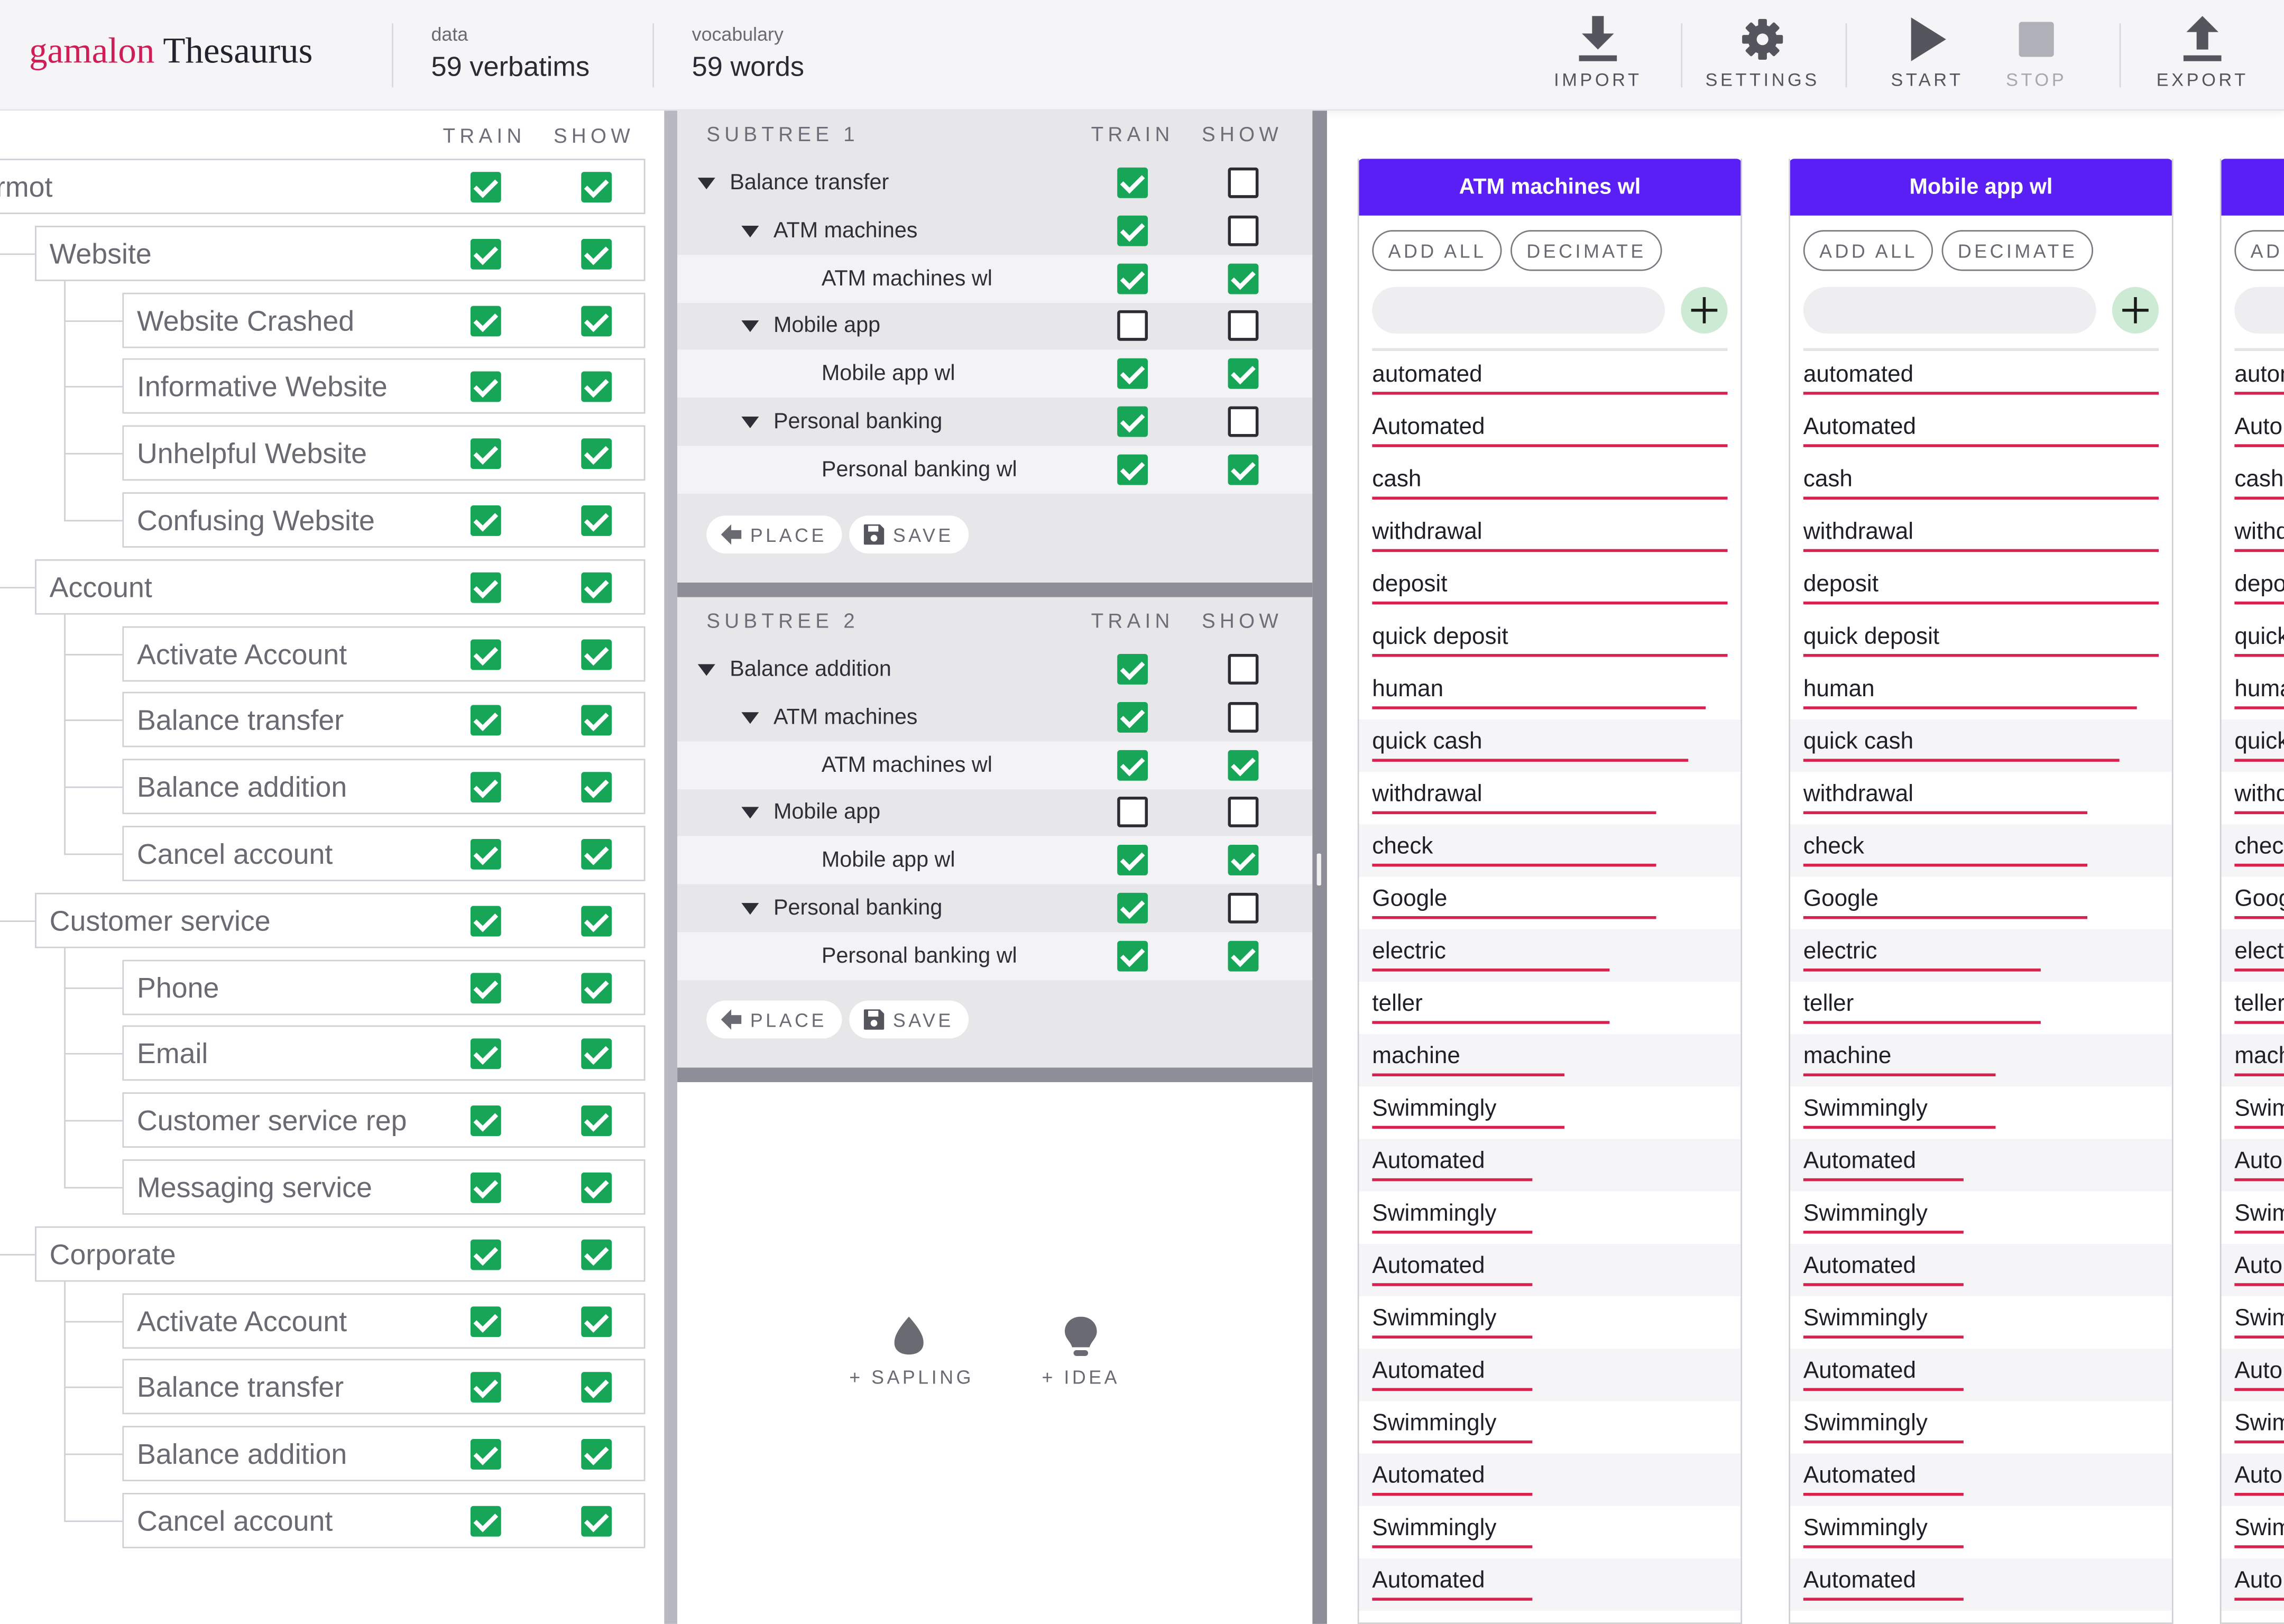 Image resolution: width=2284 pixels, height=1624 pixels. Describe the element at coordinates (384, 453) in the screenshot. I see `tree-node: Unhelpful Website` at that location.